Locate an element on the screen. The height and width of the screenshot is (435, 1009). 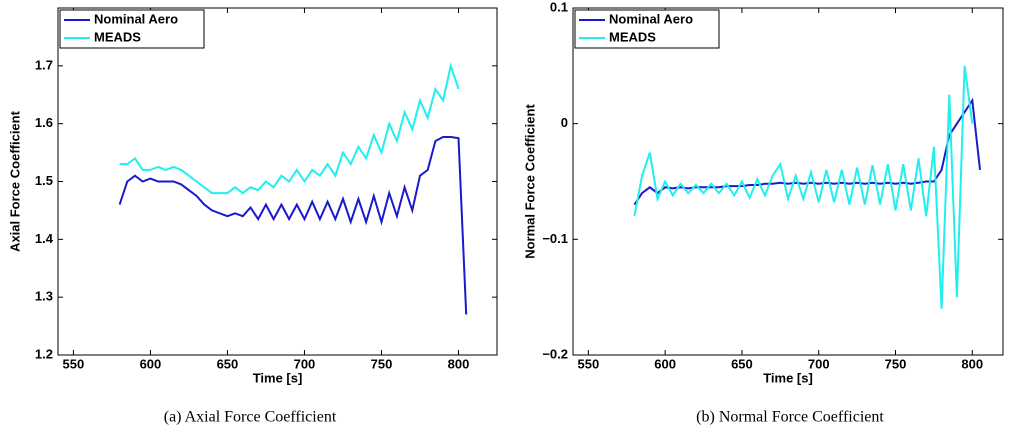
caption: (a) Axial Force Coefficient is located at coordinates (250, 417).